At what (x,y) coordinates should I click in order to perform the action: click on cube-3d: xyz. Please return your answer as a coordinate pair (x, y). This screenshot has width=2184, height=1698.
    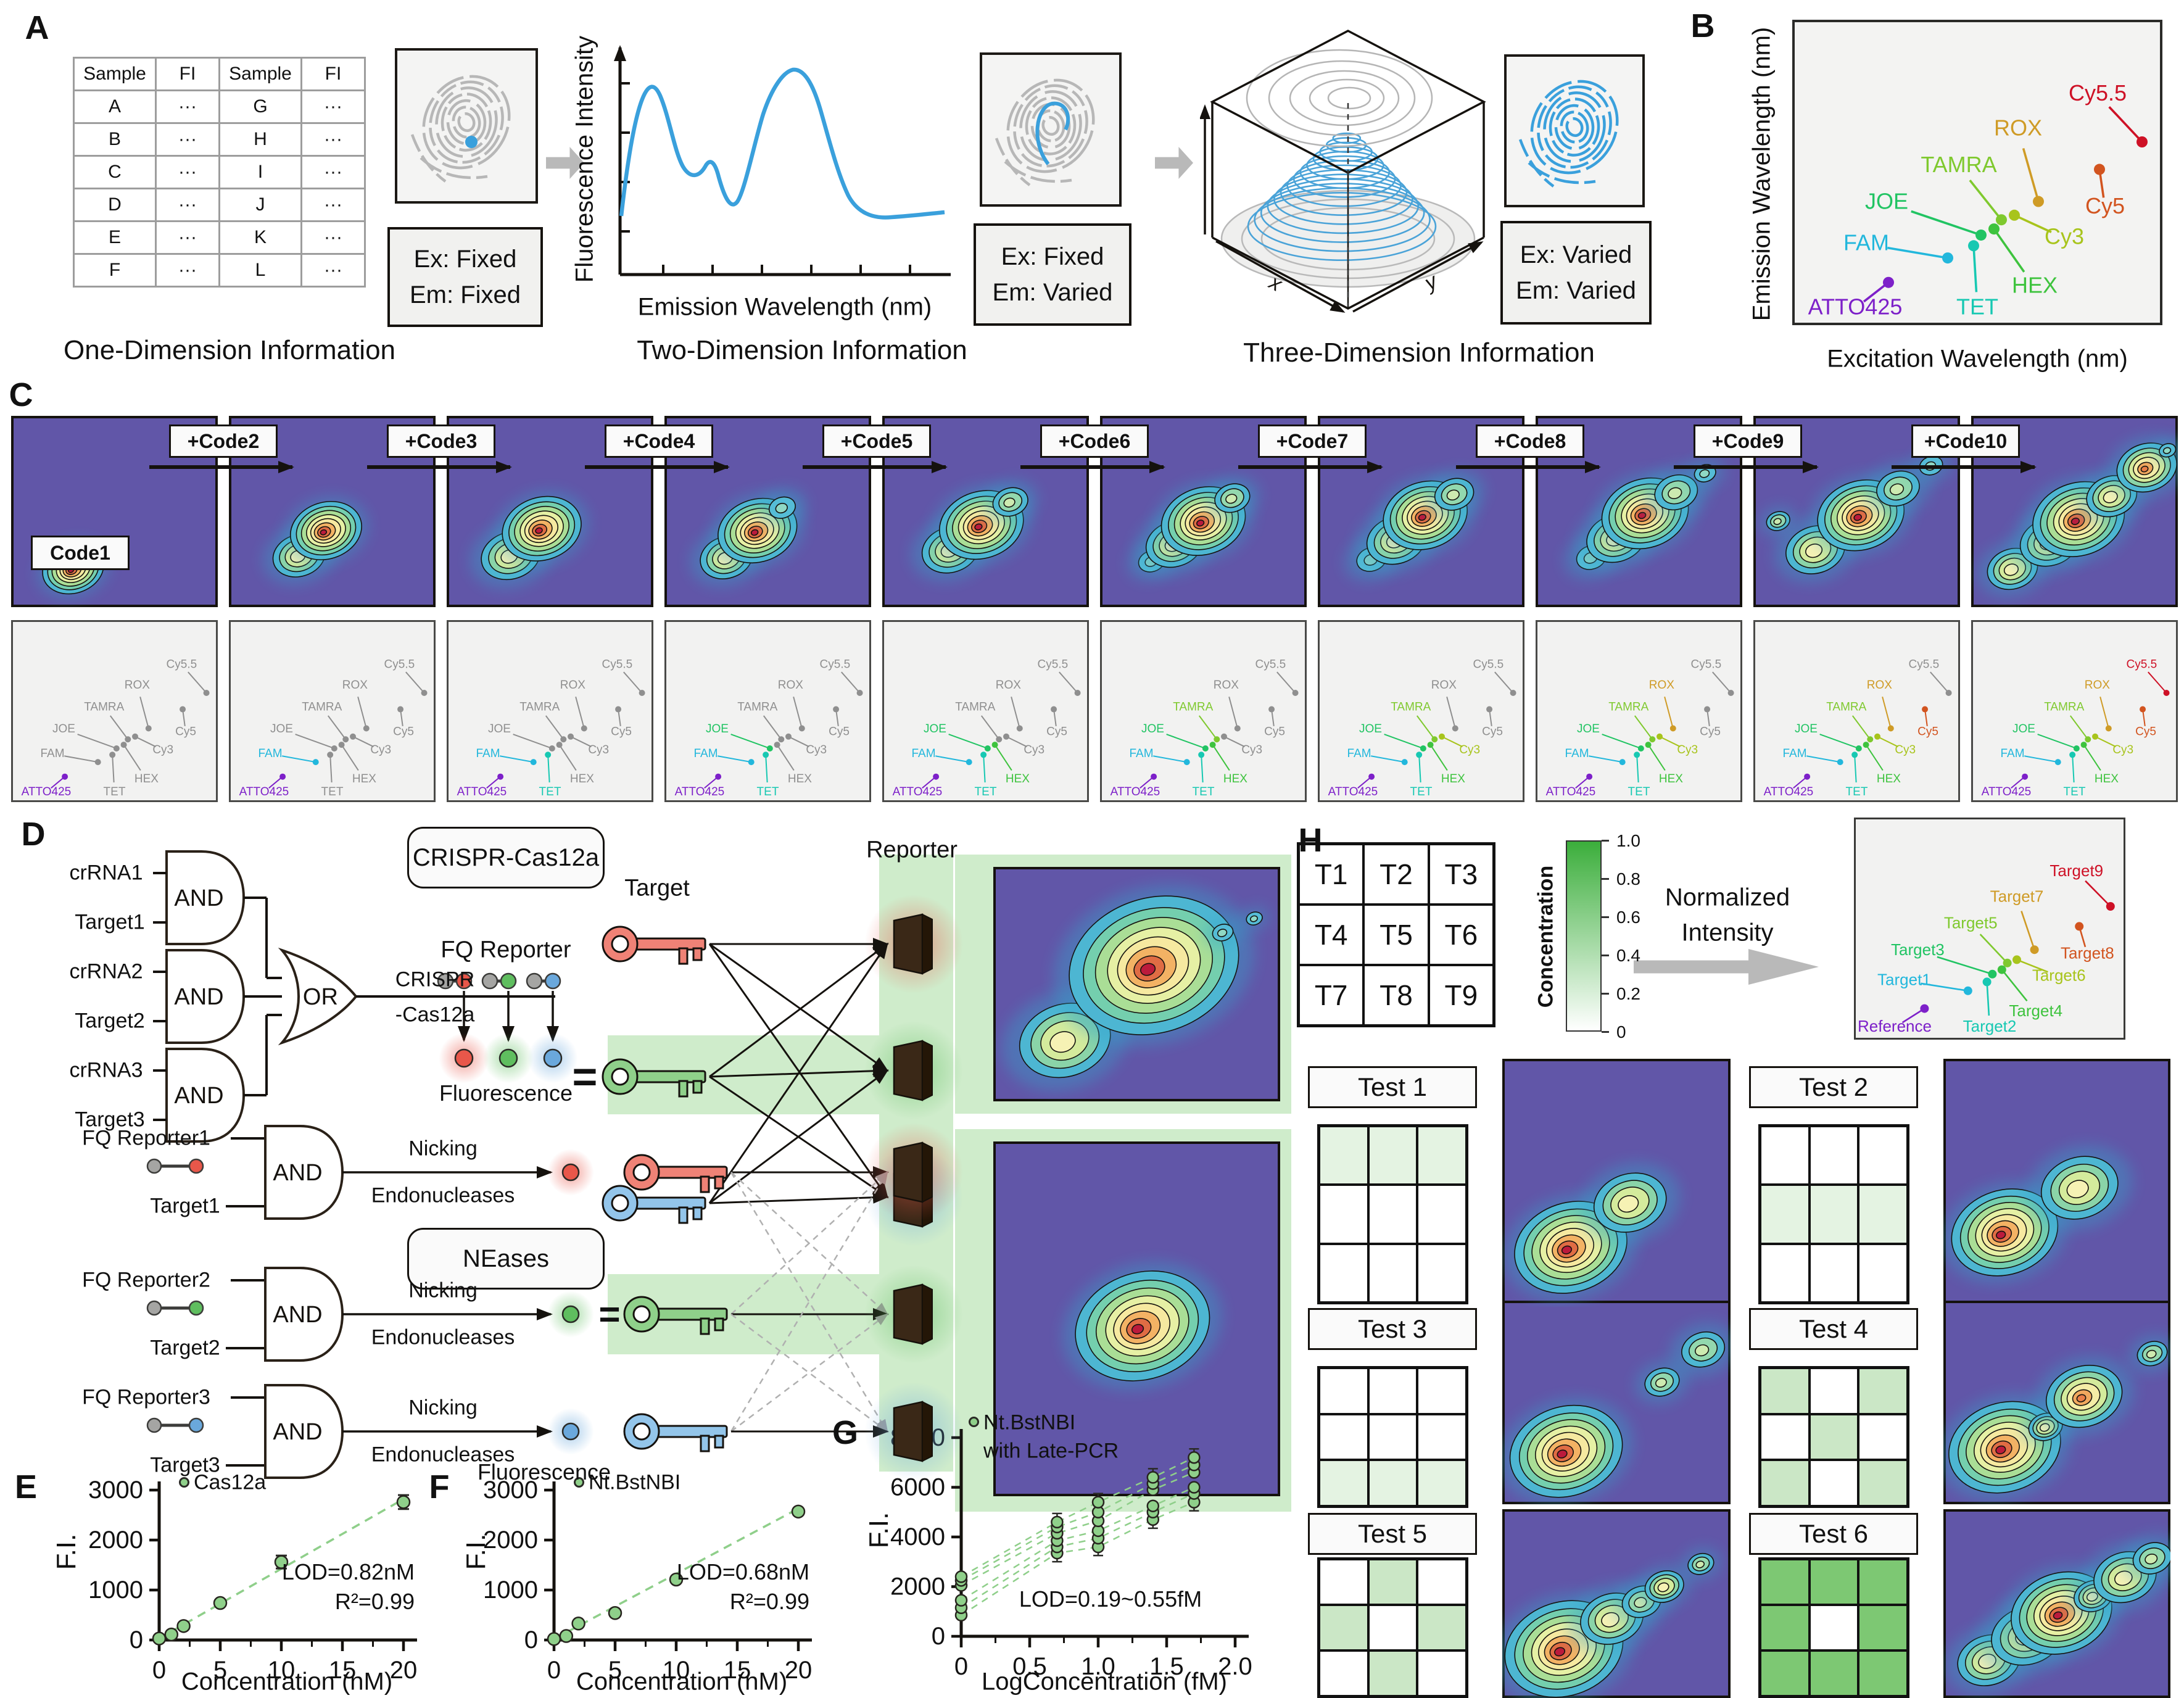
    Looking at the image, I should click on (1343, 171).